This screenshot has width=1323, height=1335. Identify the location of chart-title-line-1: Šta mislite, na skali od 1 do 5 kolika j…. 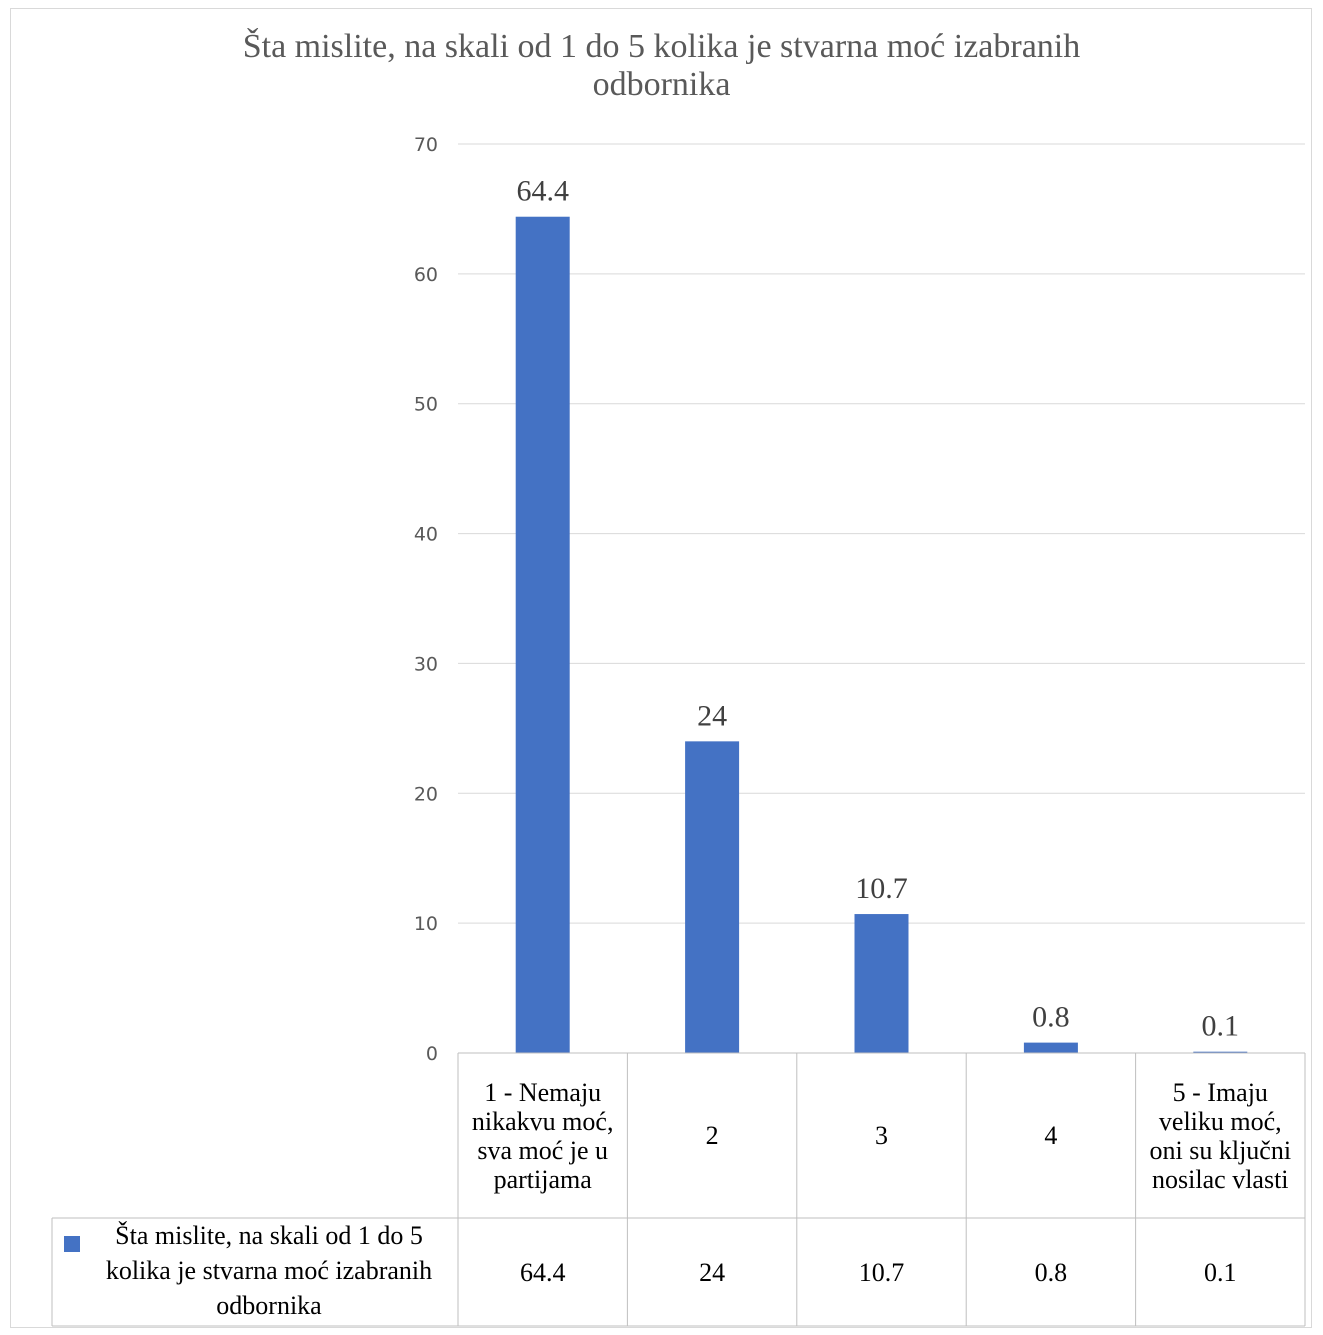
(661, 46).